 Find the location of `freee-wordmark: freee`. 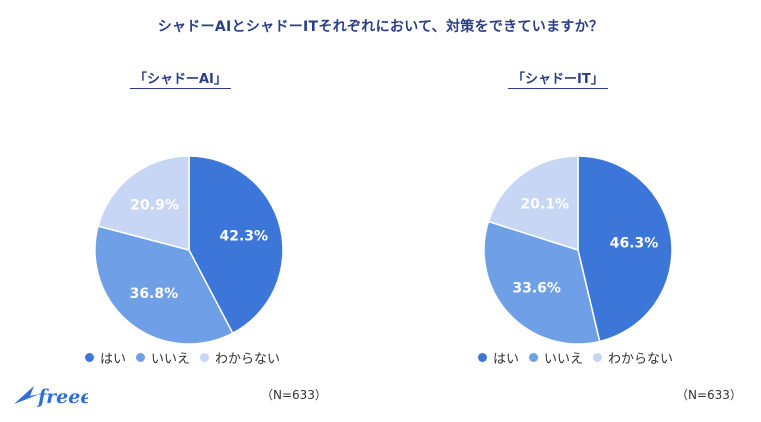

freee-wordmark: freee is located at coordinates (62, 397).